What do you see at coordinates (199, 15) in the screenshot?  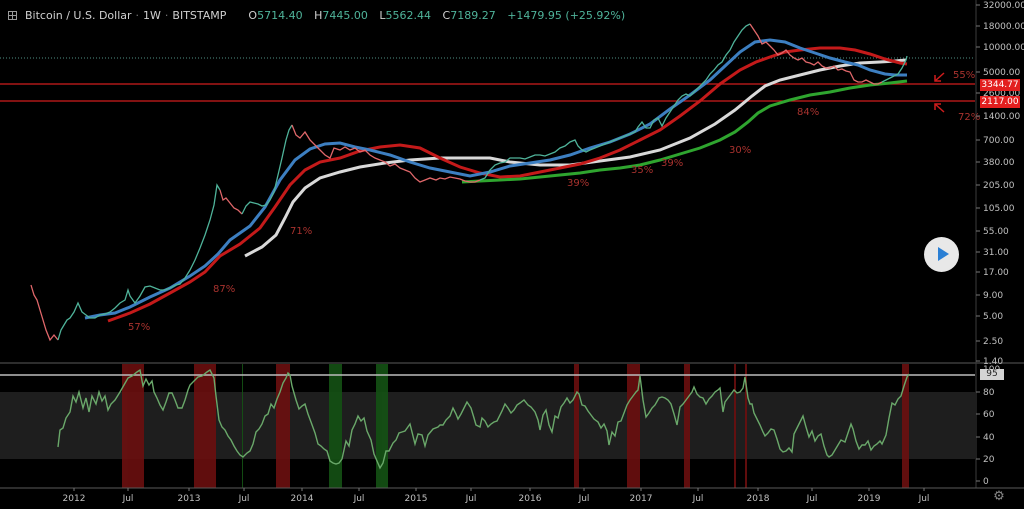 I see `exchange: BITSTAMP` at bounding box center [199, 15].